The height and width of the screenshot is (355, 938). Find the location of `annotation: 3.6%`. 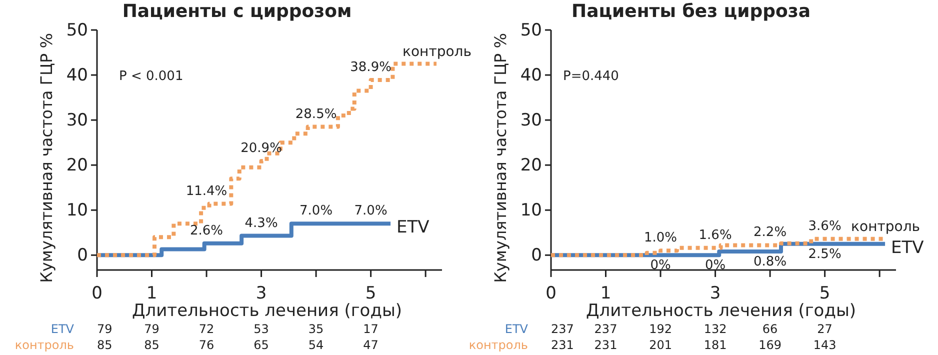

annotation: 3.6% is located at coordinates (825, 226).